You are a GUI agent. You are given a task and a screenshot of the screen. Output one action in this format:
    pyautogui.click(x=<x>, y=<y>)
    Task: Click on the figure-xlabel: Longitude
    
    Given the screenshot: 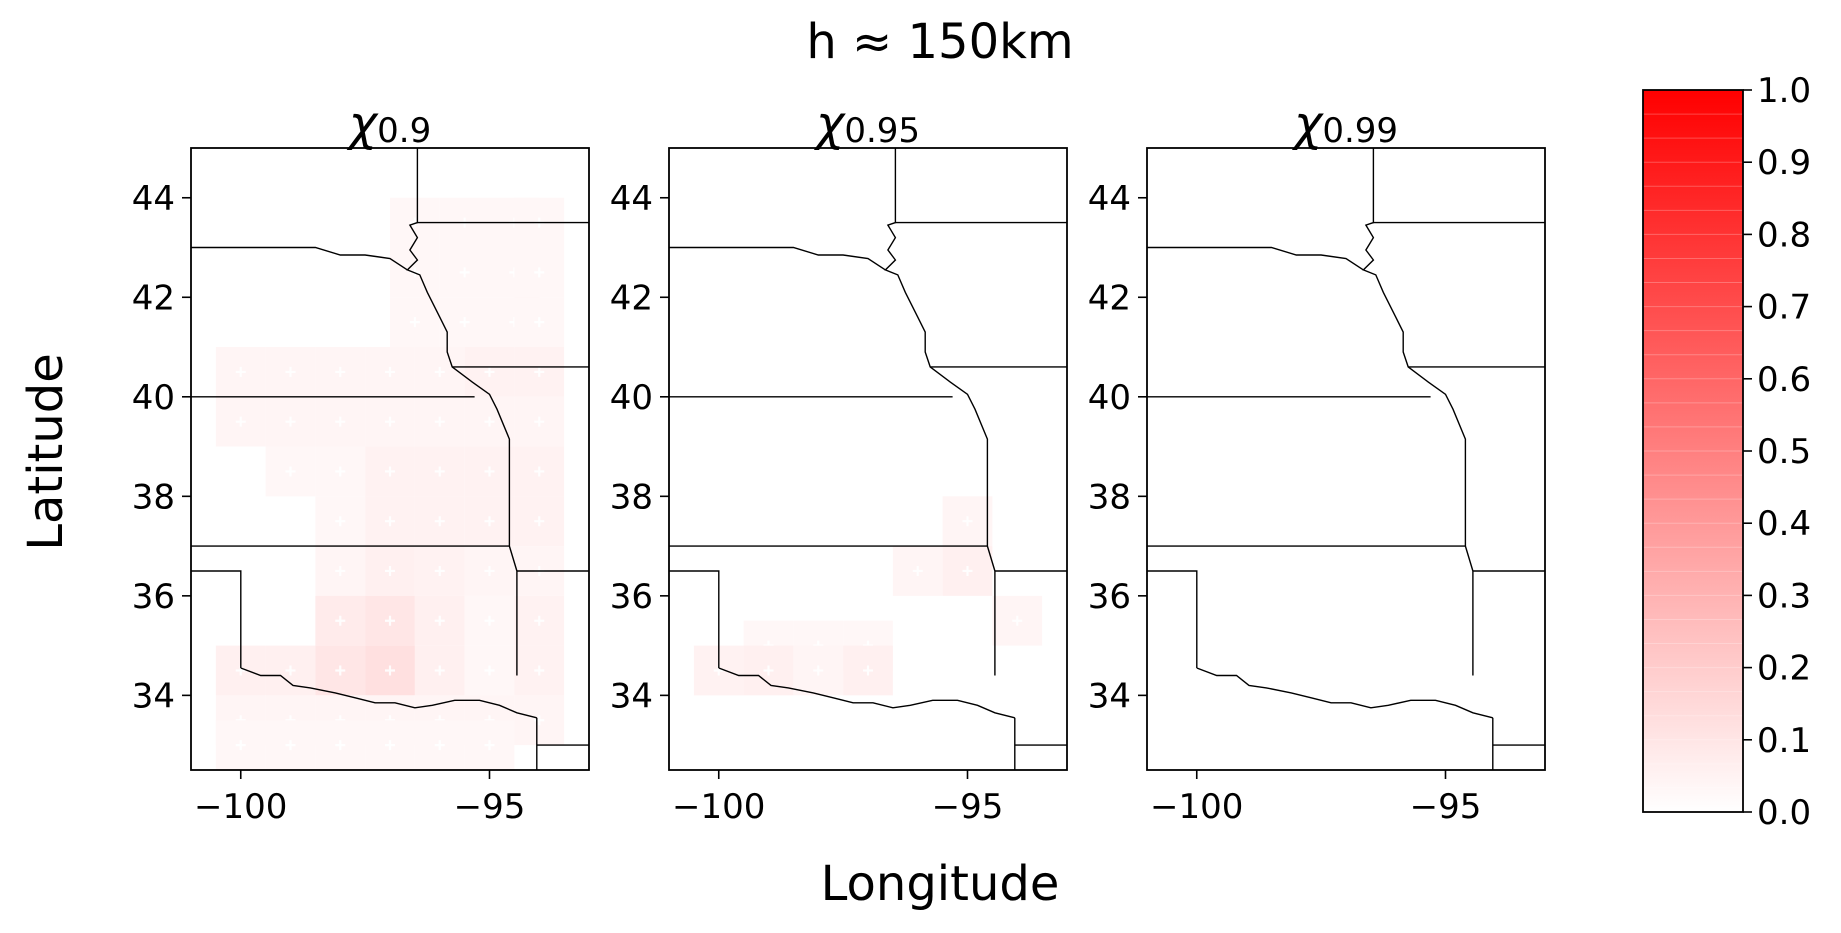 What is the action you would take?
    pyautogui.click(x=940, y=884)
    